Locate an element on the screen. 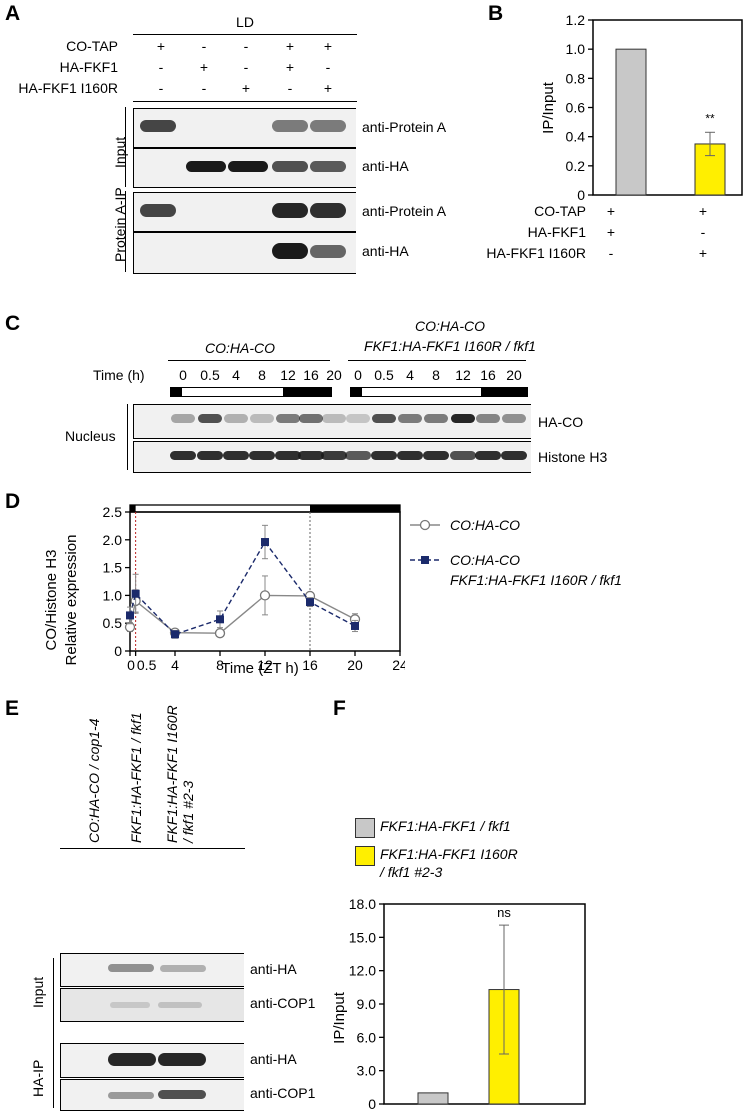 The width and height of the screenshot is (751, 1111). panel-c-label: C is located at coordinates (13, 323).